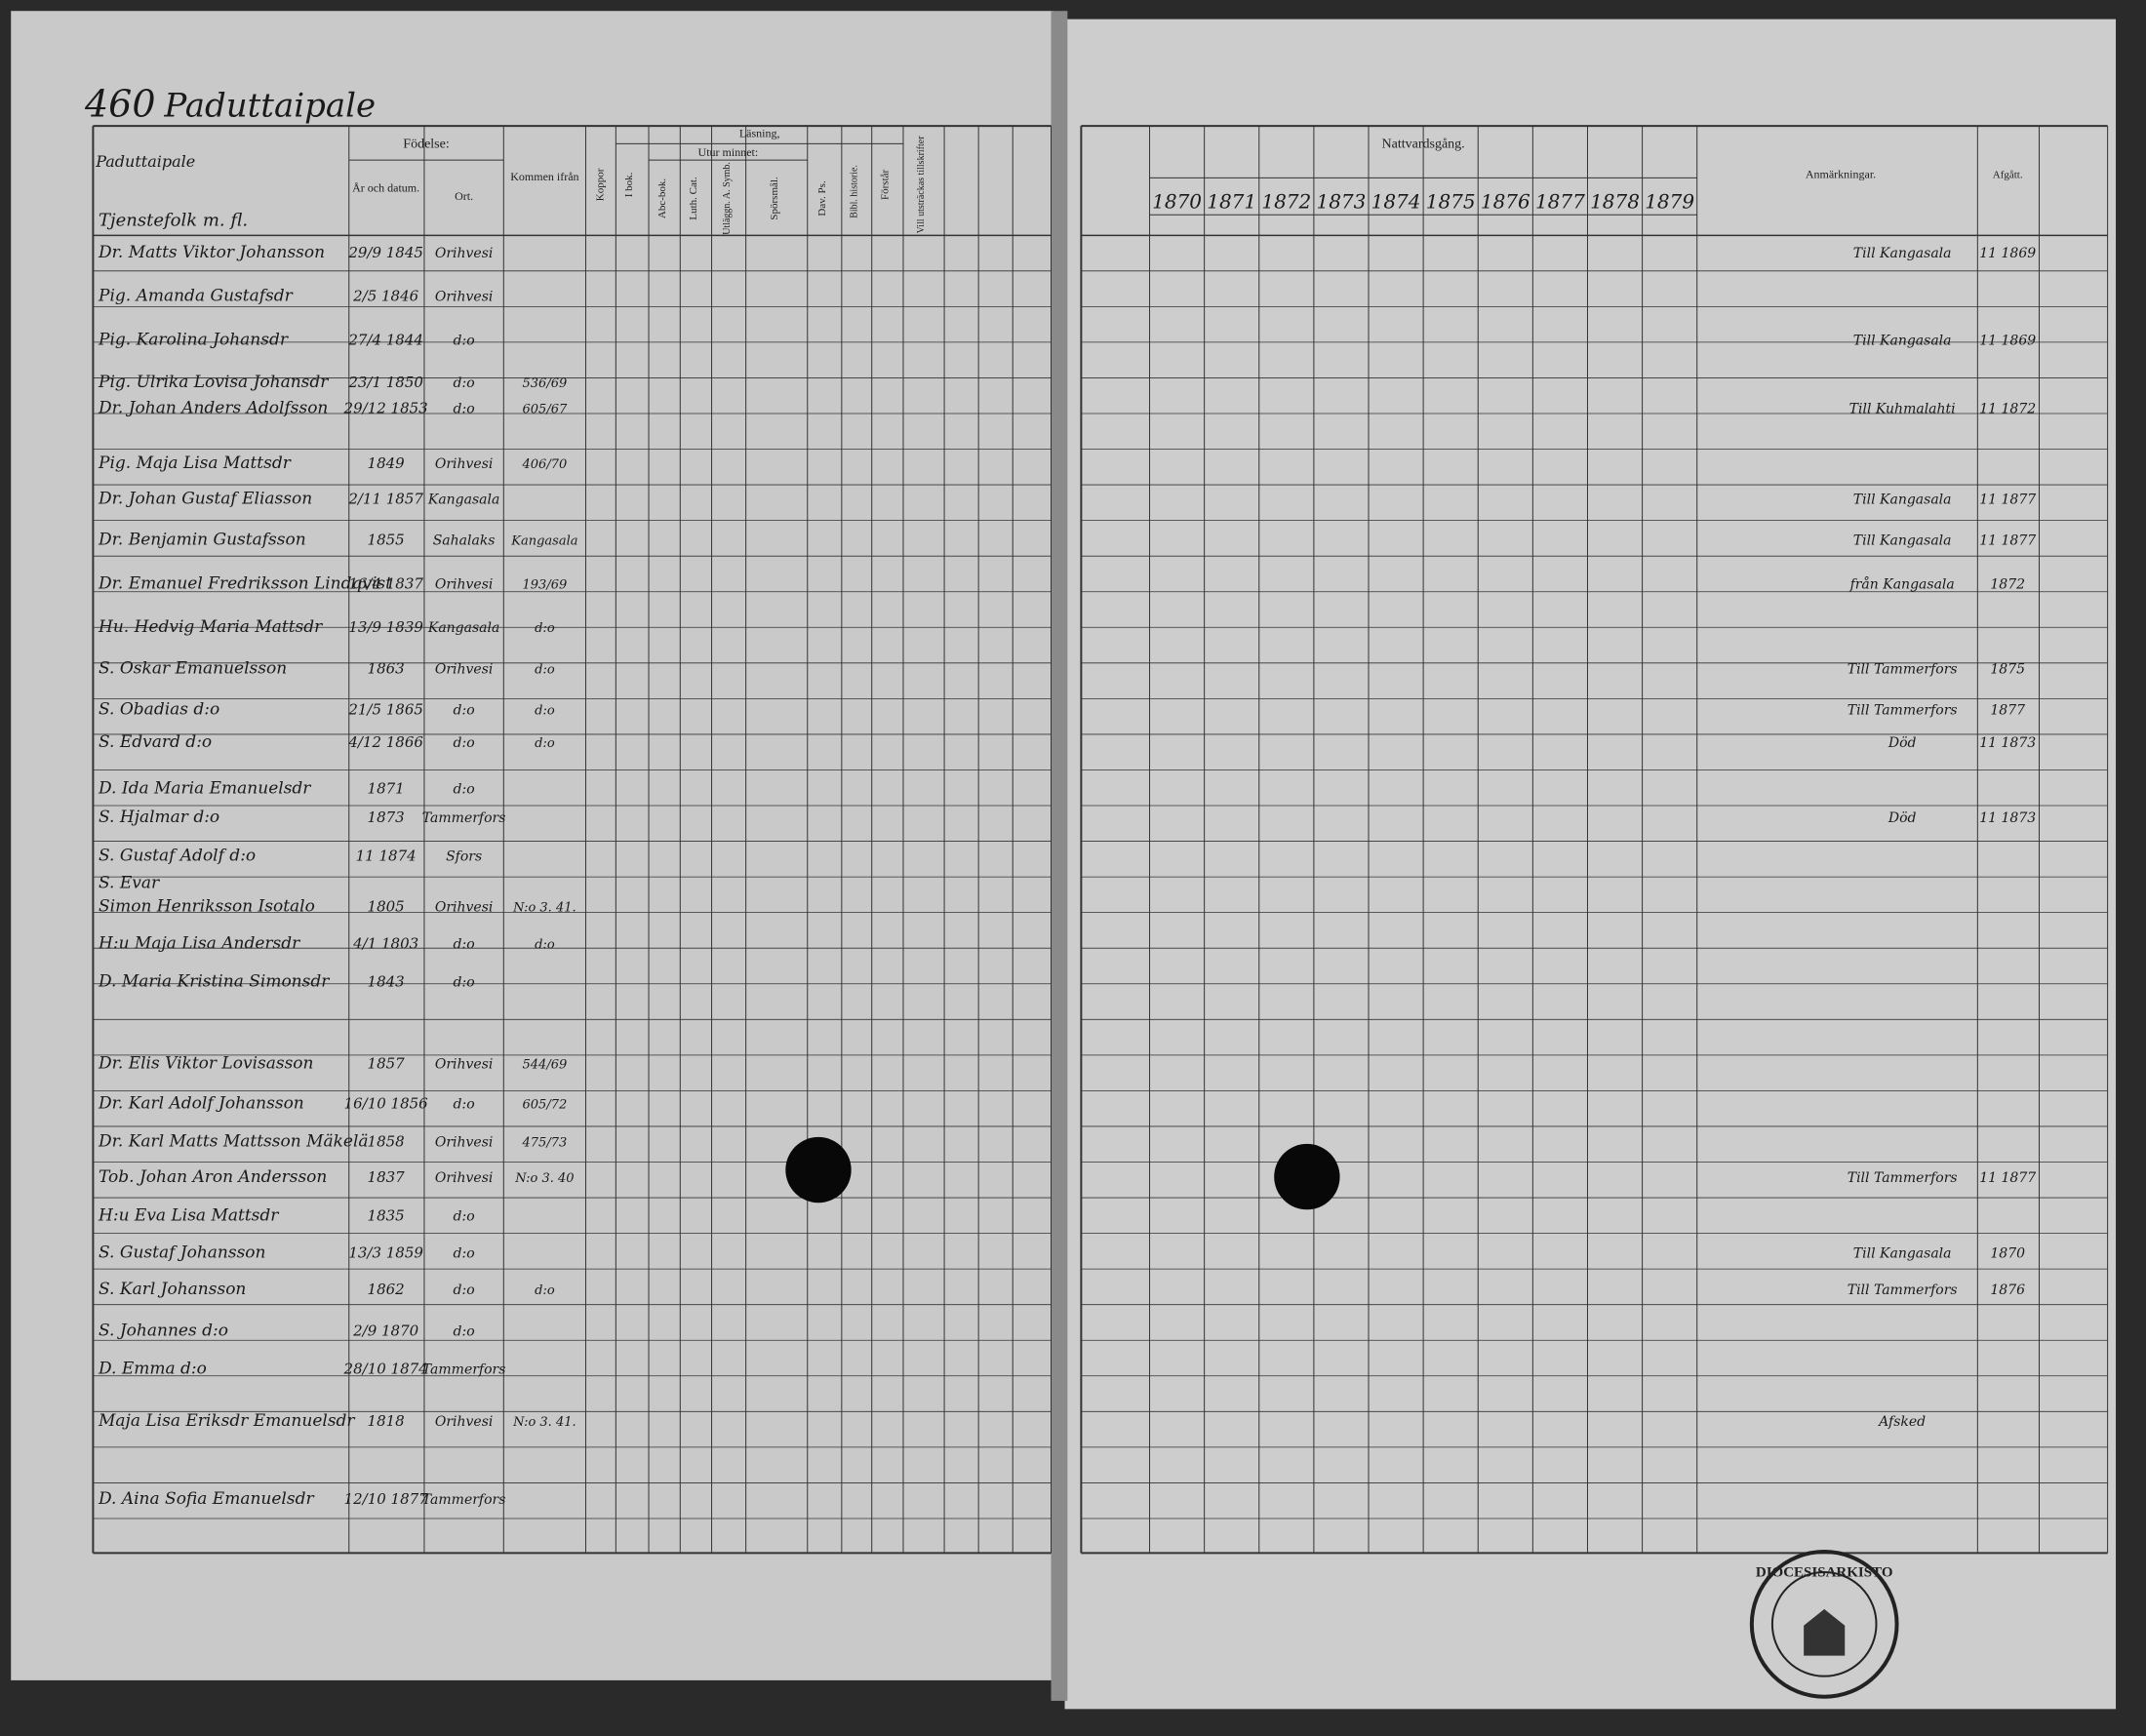 This screenshot has width=2146, height=1736. I want to click on col-header: Anmärkningar., so click(1841, 173).